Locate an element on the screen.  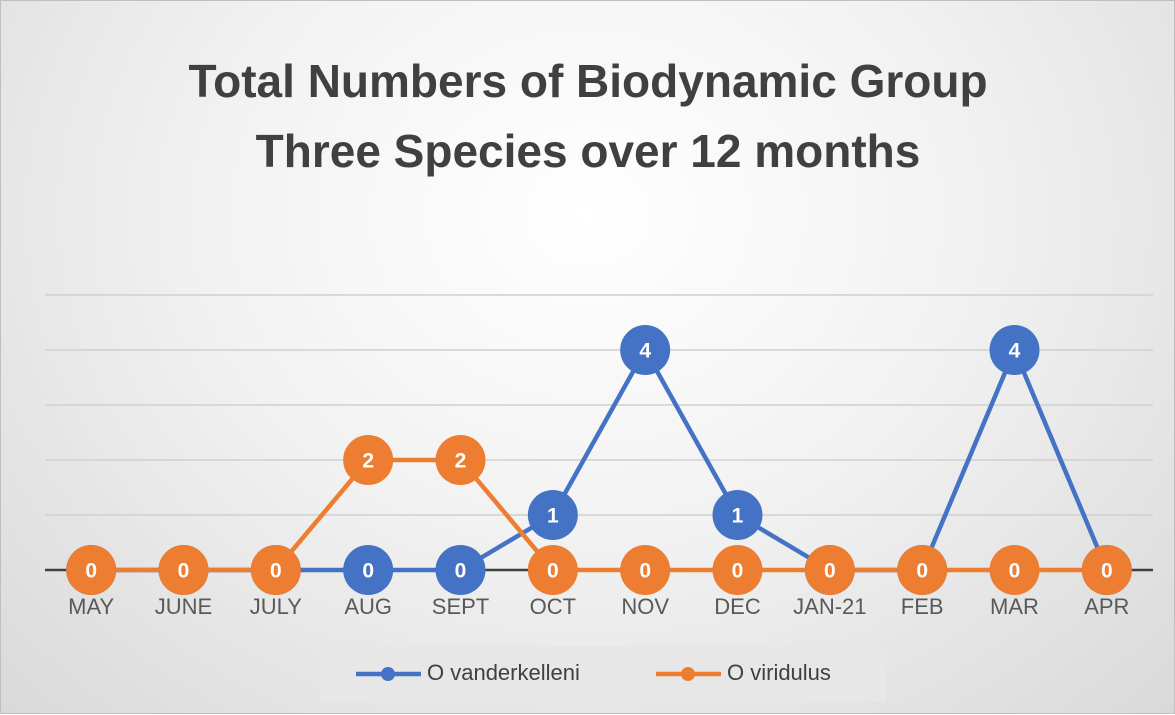
legend-label: O viridulus is located at coordinates (779, 672).